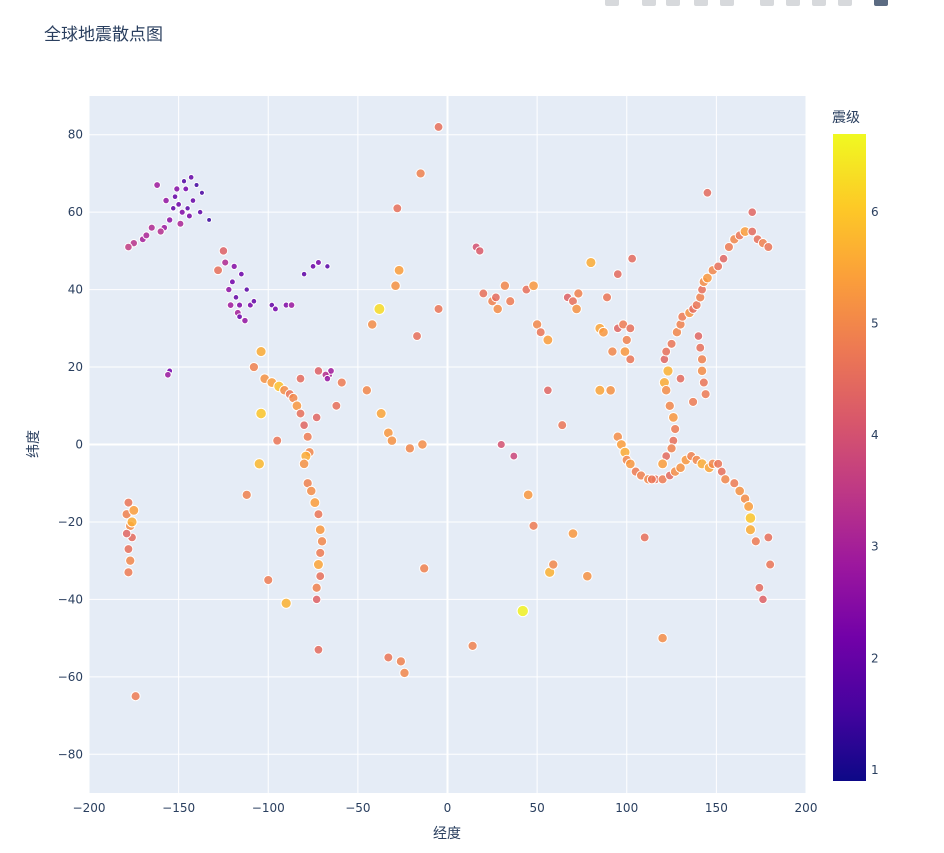 The image size is (944, 853). Describe the element at coordinates (793, 3) in the screenshot. I see `zoom-out-icon` at that location.